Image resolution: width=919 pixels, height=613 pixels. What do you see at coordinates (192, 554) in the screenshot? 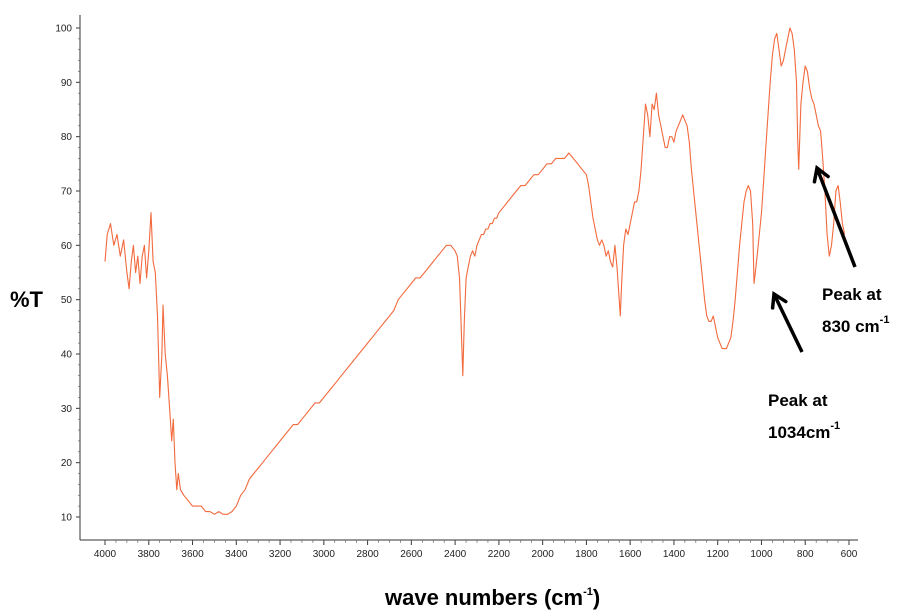
I see `x-tick-label: 3600` at bounding box center [192, 554].